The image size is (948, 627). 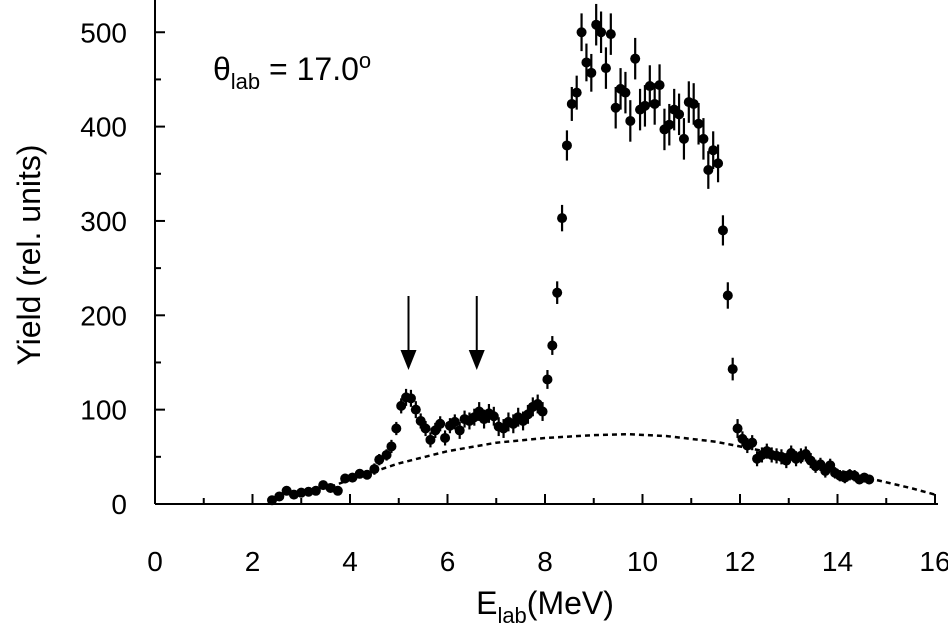 I want to click on peak-arrow, so click(x=408, y=333).